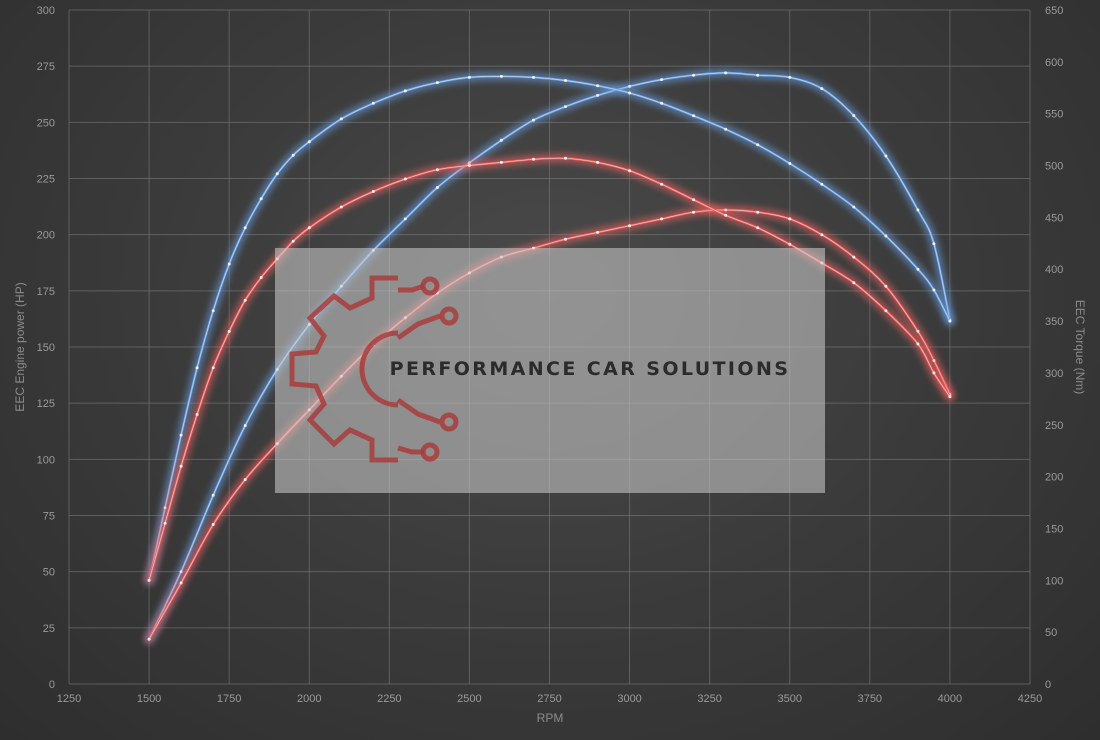  Describe the element at coordinates (1054, 270) in the screenshot. I see `y-right-tick-label-8: 400` at that location.